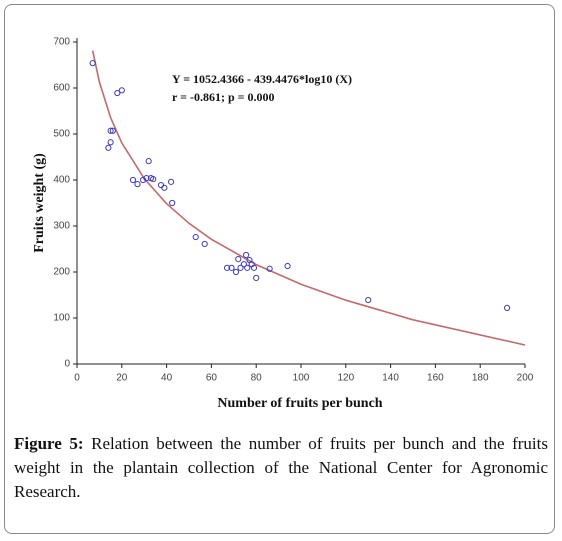  Describe the element at coordinates (61, 180) in the screenshot. I see `y-tick-label: 400` at that location.